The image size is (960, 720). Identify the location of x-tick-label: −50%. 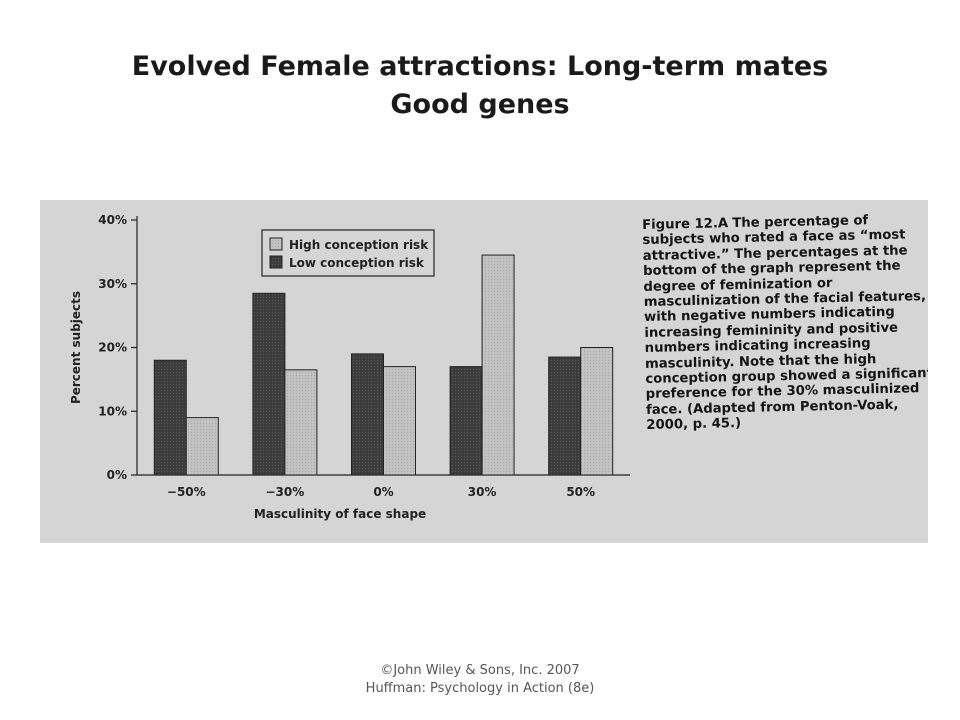
(186, 492).